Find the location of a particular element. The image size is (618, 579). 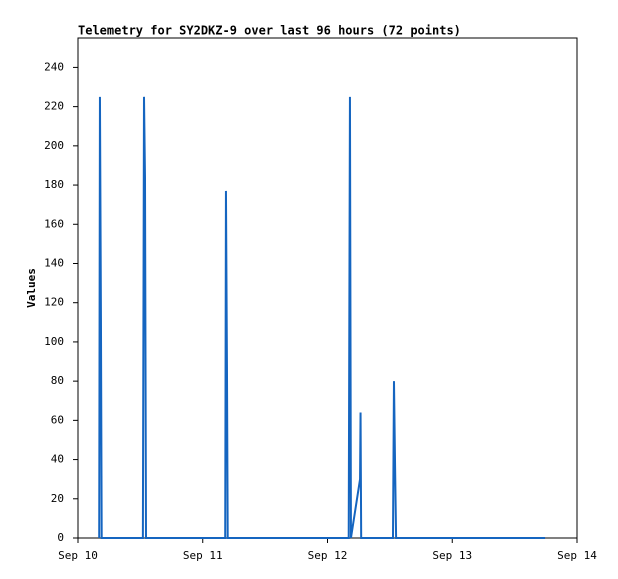

y-tick-label: 160 is located at coordinates (54, 223).